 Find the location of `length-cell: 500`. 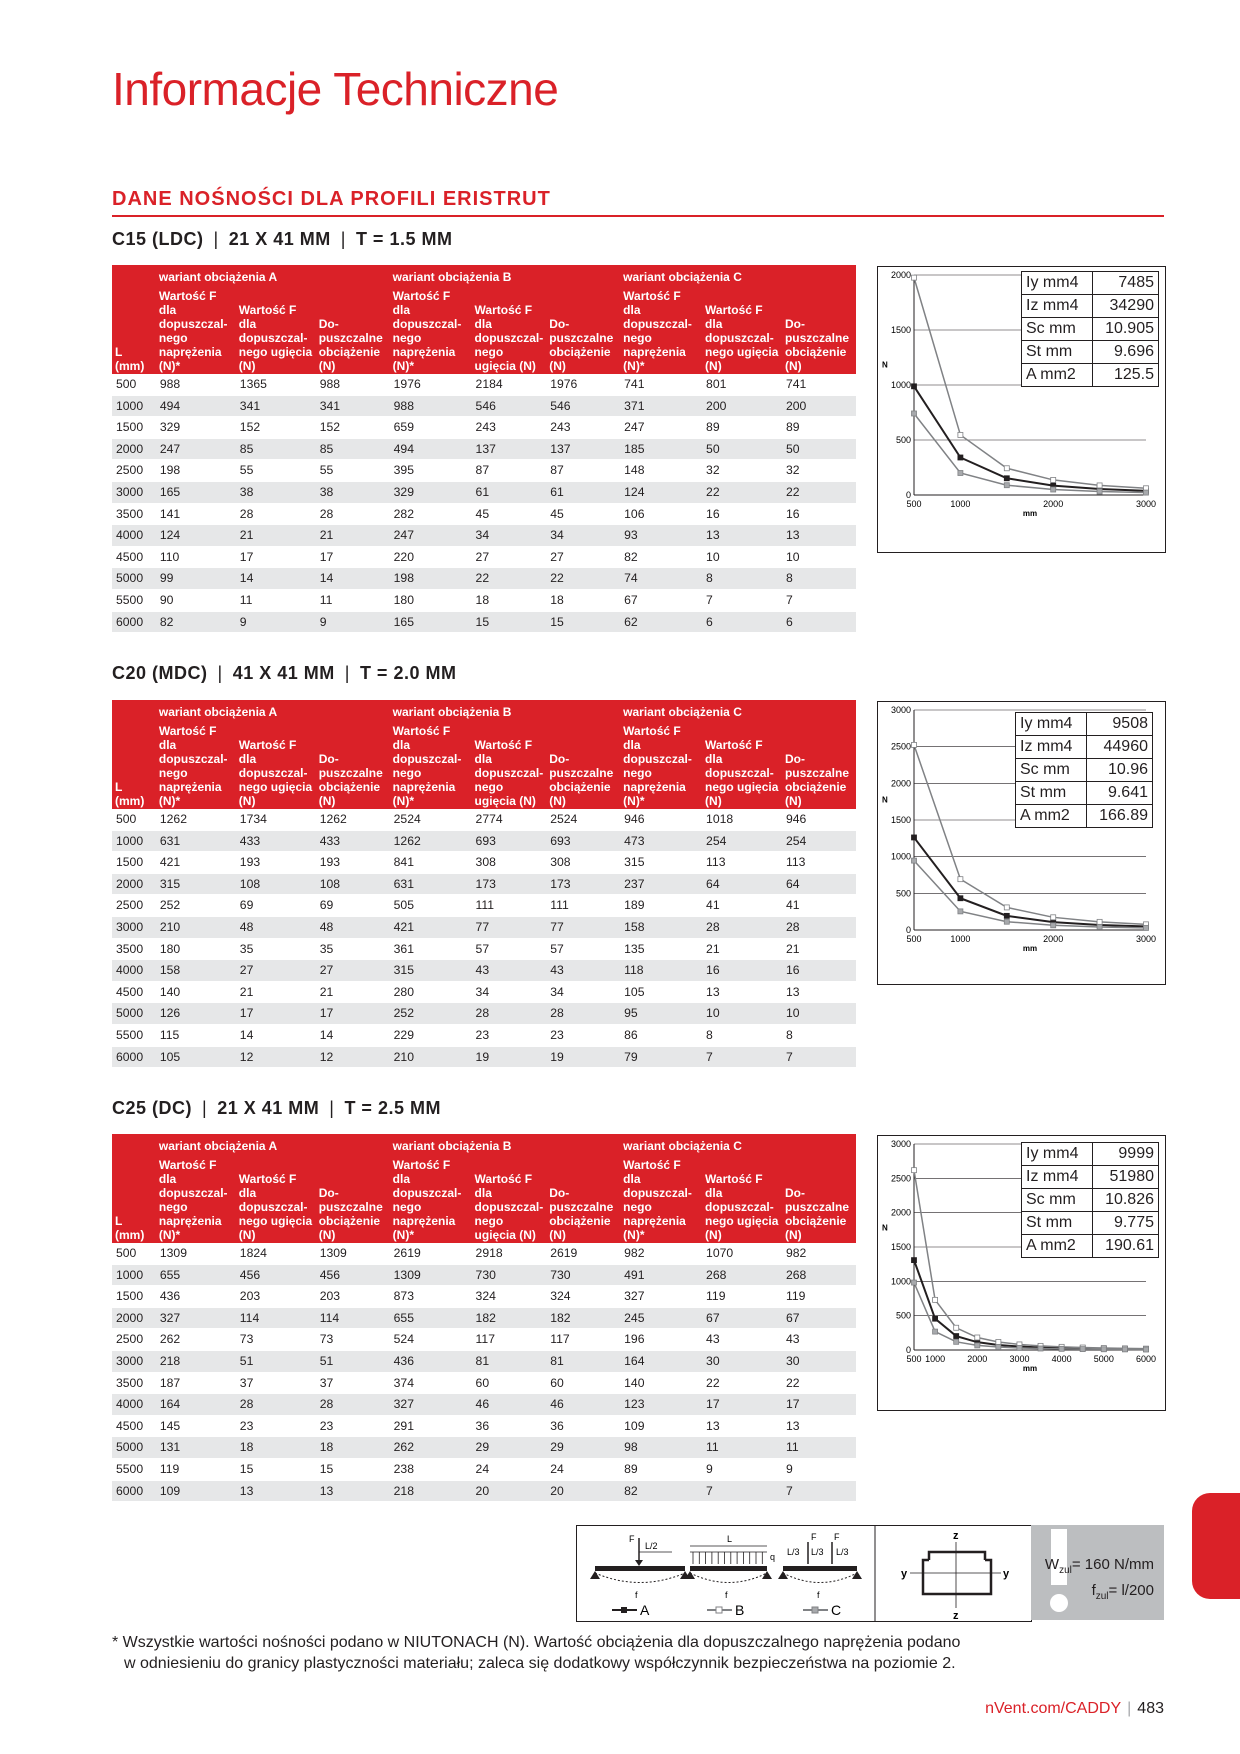

length-cell: 500 is located at coordinates (134, 385).